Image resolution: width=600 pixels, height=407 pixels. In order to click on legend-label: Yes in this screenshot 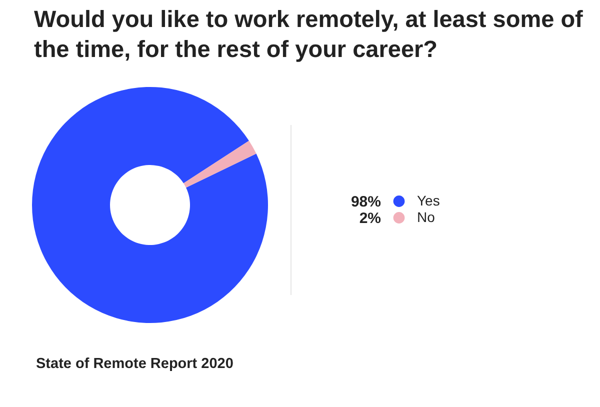, I will do `click(428, 200)`.